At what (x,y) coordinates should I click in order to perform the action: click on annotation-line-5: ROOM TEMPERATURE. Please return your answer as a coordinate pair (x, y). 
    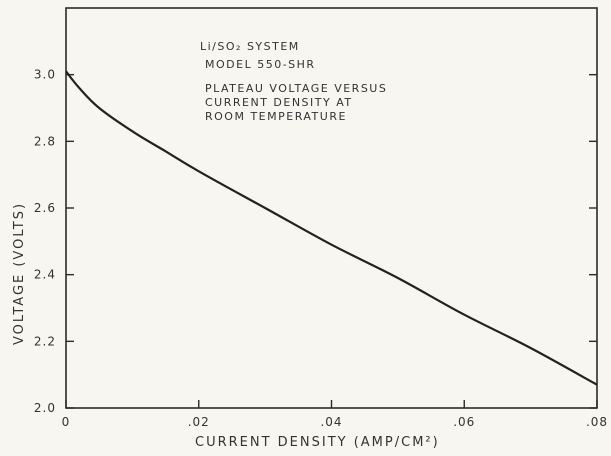
    Looking at the image, I should click on (276, 116).